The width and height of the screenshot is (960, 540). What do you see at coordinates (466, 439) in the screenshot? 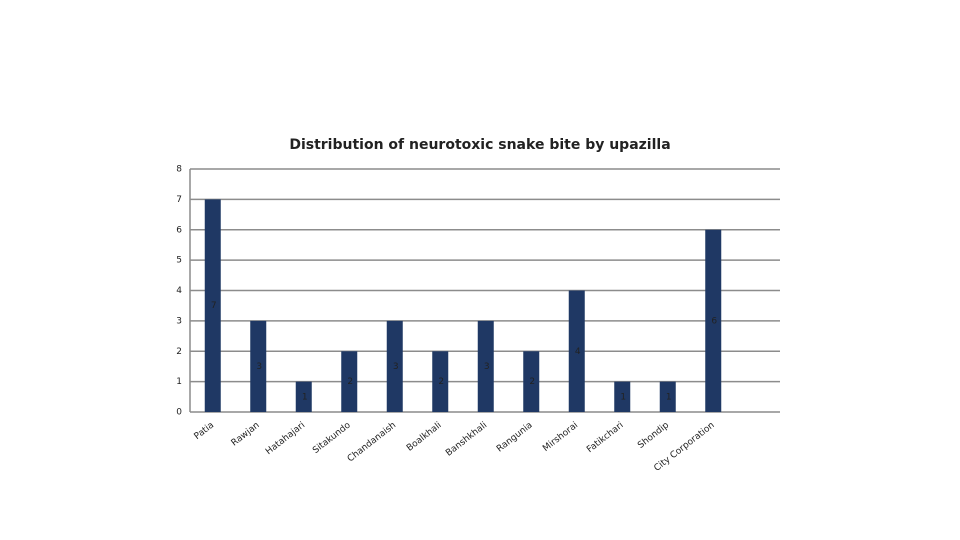
I see `x-tick-label: Banshkhali` at bounding box center [466, 439].